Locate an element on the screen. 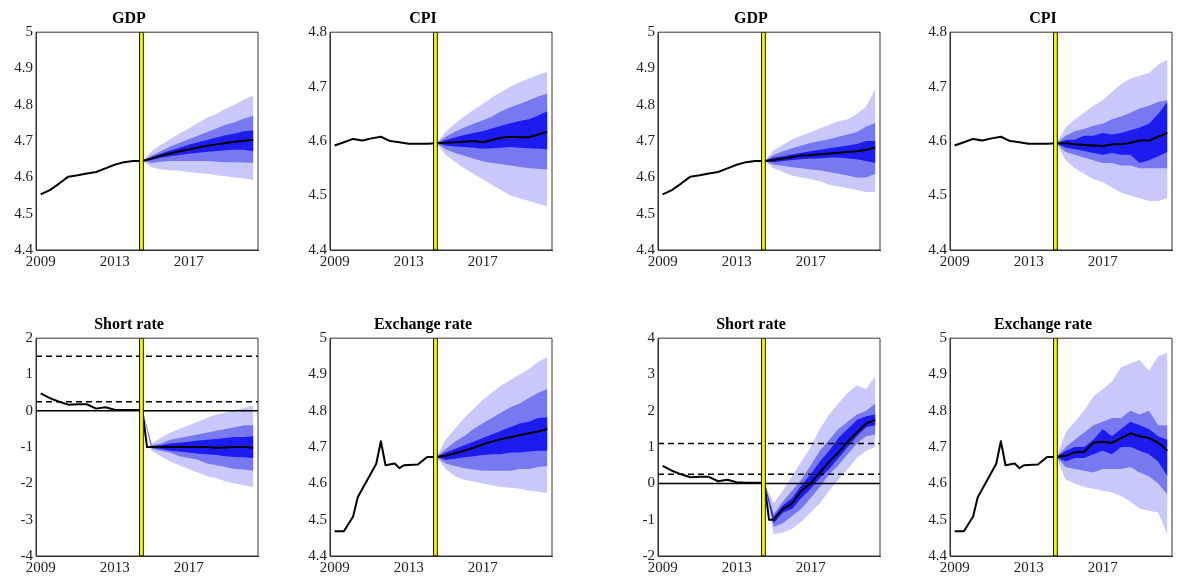  y-tick-label: -4 is located at coordinates (27, 554).